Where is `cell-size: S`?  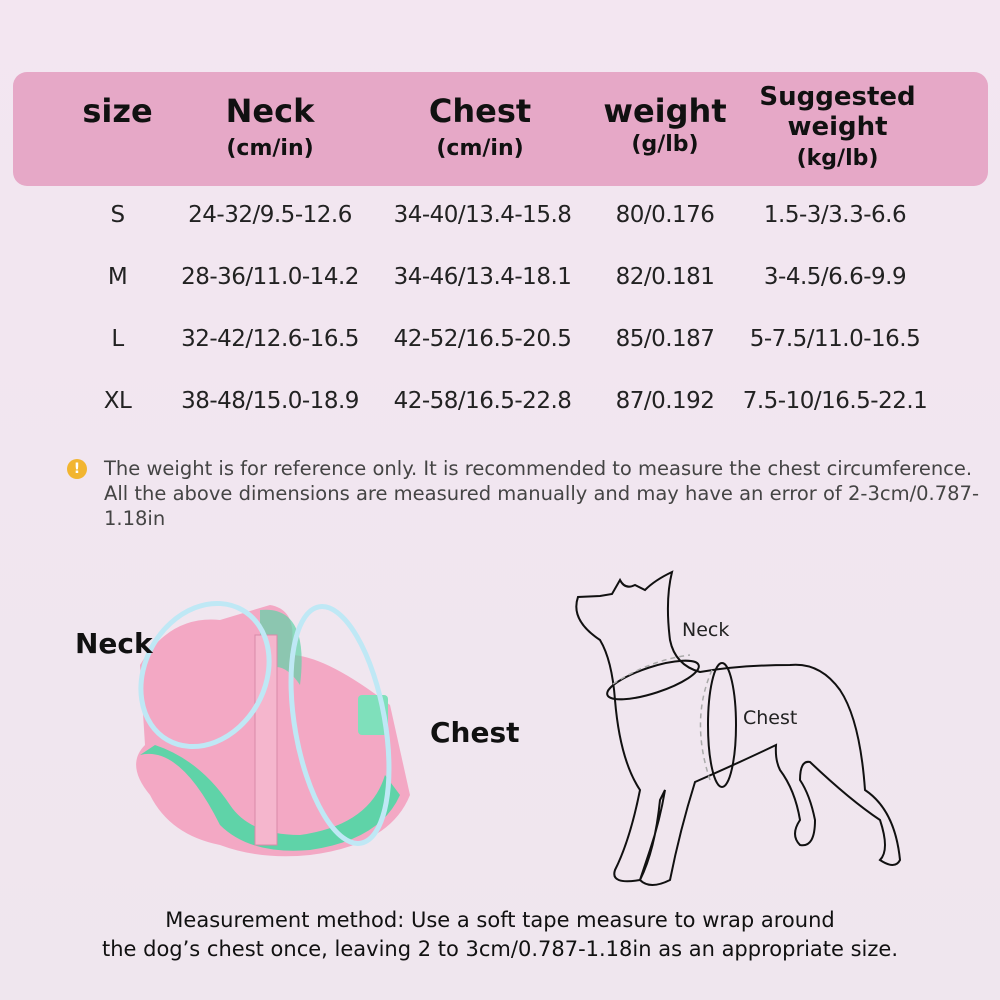 cell-size: S is located at coordinates (117, 215).